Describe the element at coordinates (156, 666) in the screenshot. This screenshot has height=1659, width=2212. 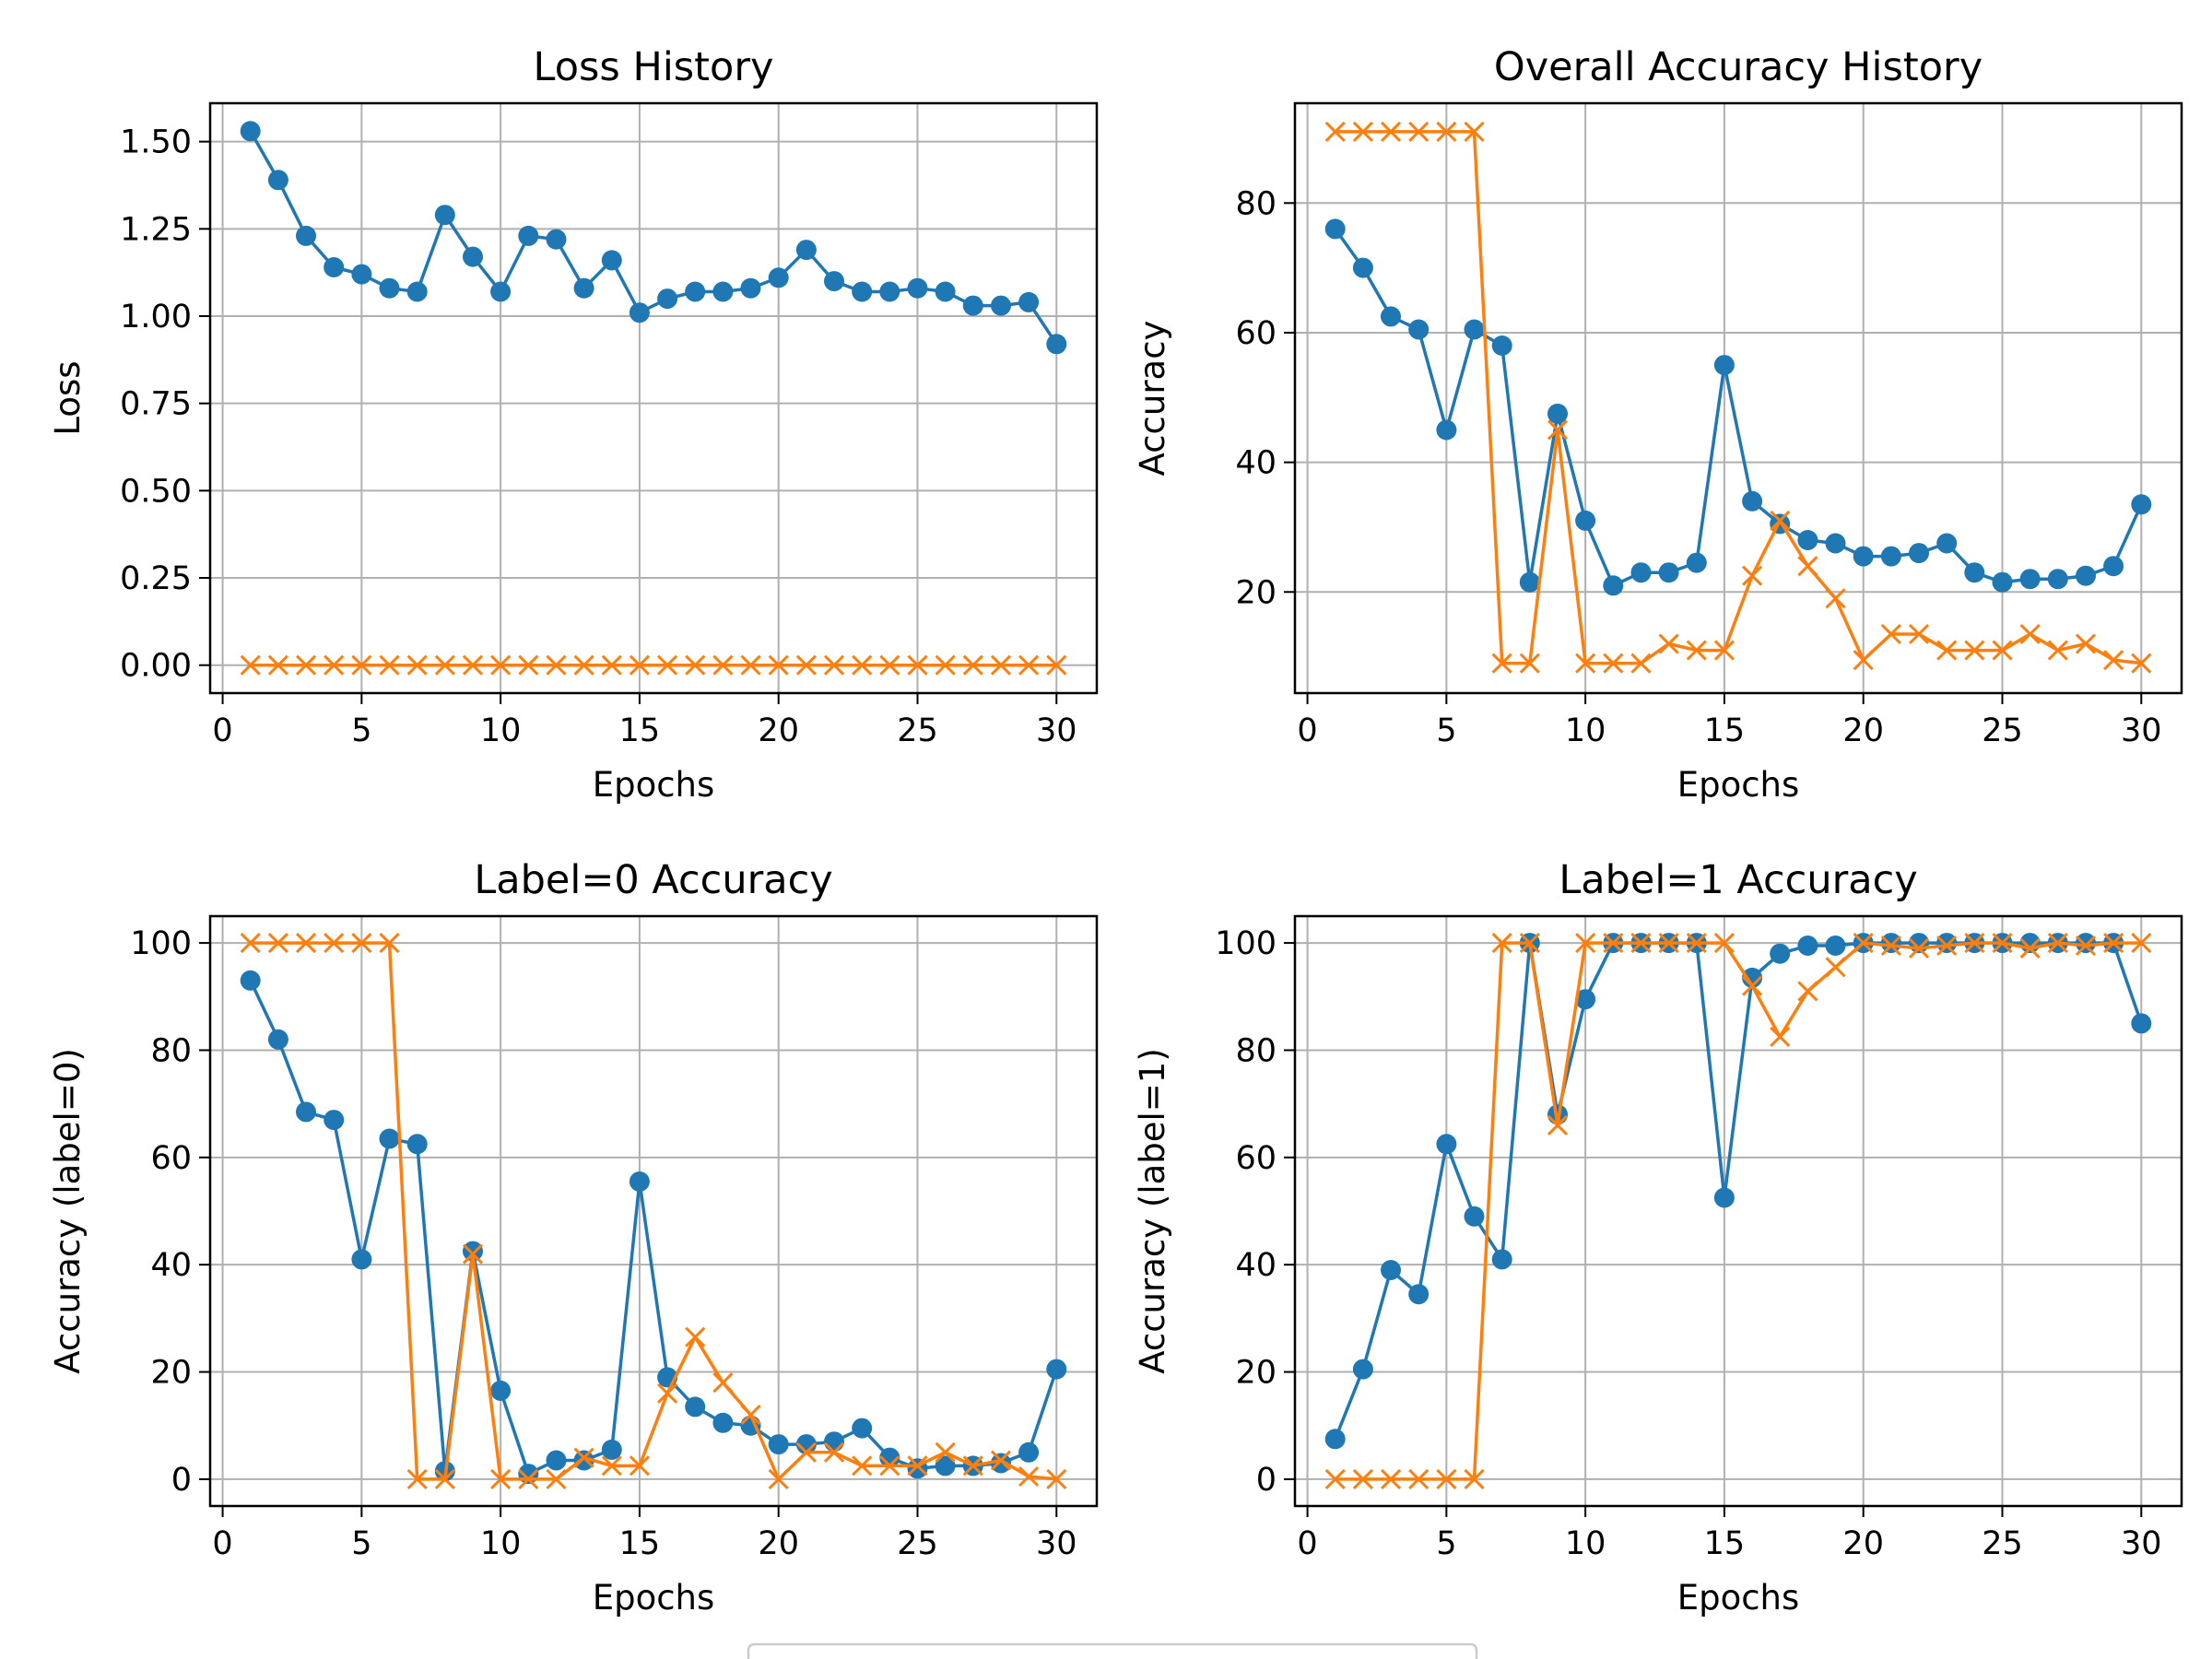
I see `loss-y-tick-label: 0.00` at that location.